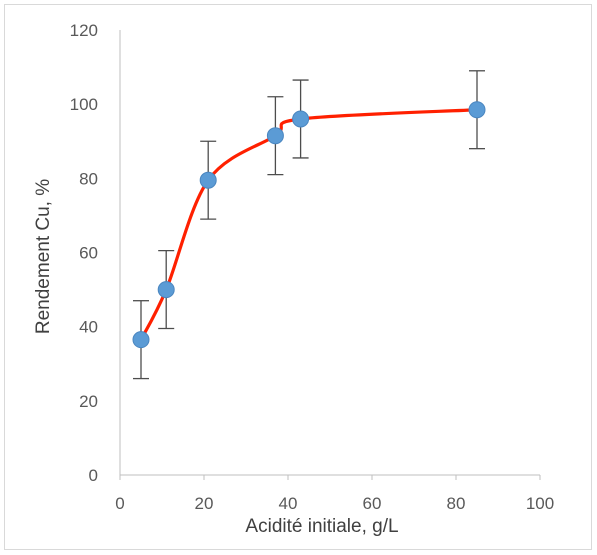 The width and height of the screenshot is (597, 555). I want to click on y-tick-label: 80, so click(88, 178).